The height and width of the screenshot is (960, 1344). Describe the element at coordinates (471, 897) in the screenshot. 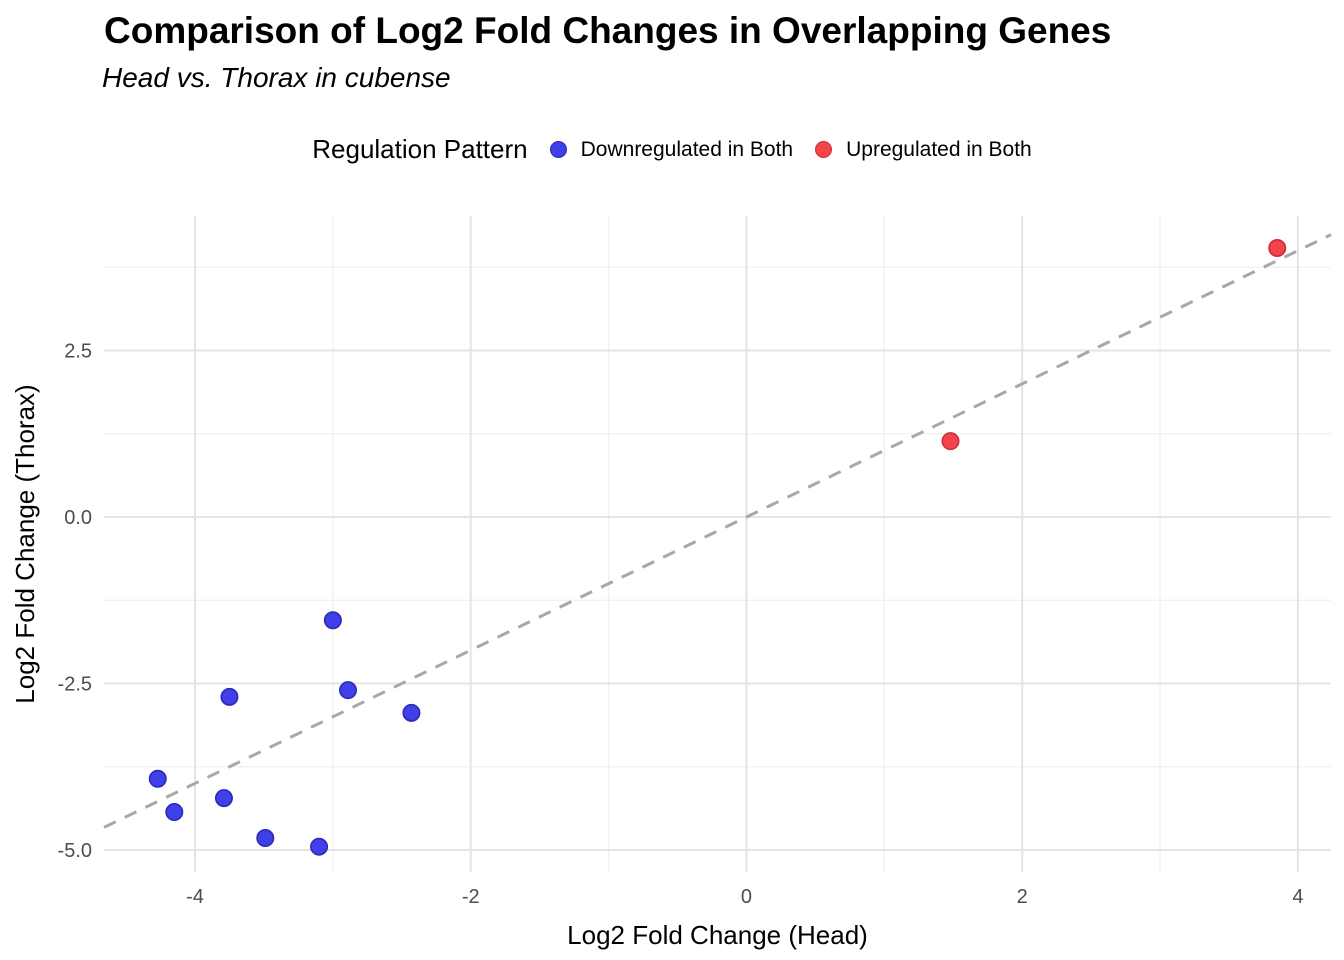

I see `x-tick-label: -2` at that location.